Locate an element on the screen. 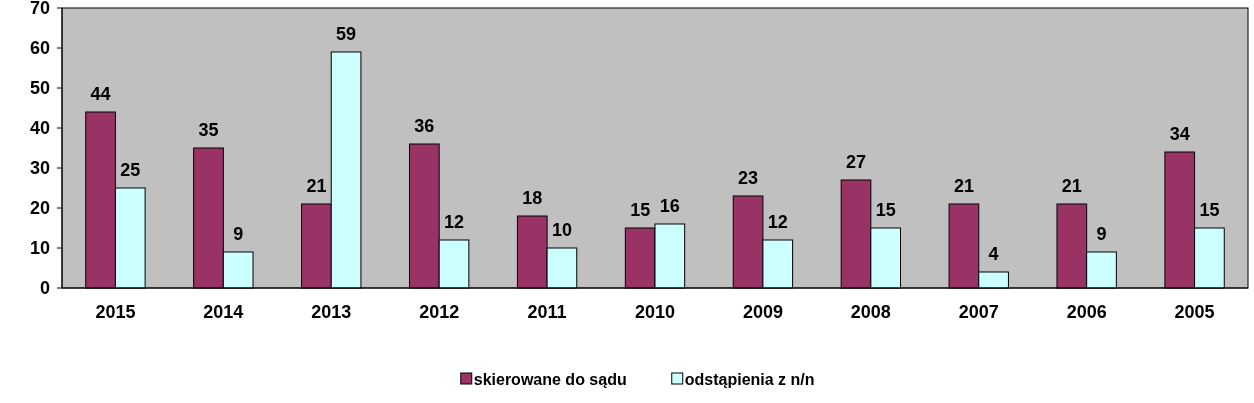  x-tick-label: 2012 is located at coordinates (439, 312).